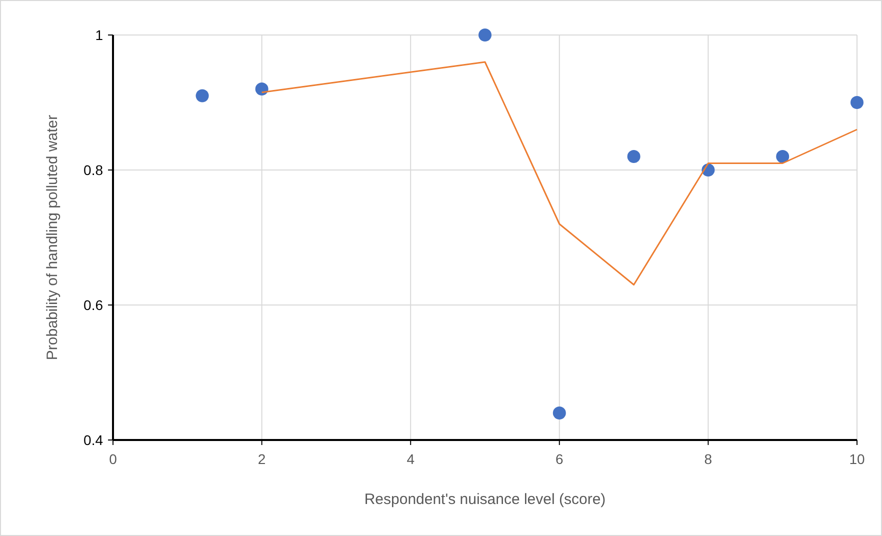 The image size is (882, 536). Describe the element at coordinates (262, 459) in the screenshot. I see `x-tick-label: 2` at that location.